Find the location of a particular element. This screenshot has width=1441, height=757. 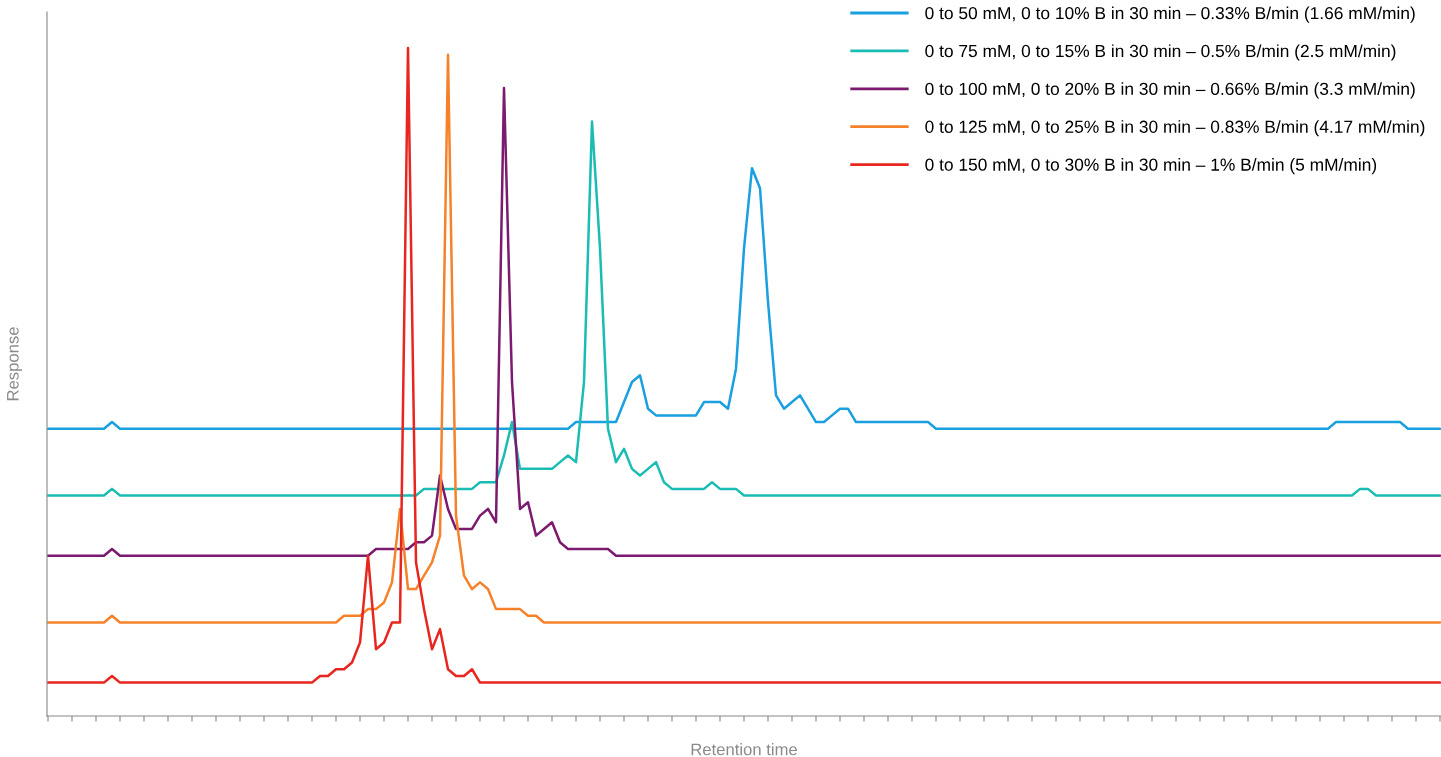

y-axis-title: Response is located at coordinates (14, 364).